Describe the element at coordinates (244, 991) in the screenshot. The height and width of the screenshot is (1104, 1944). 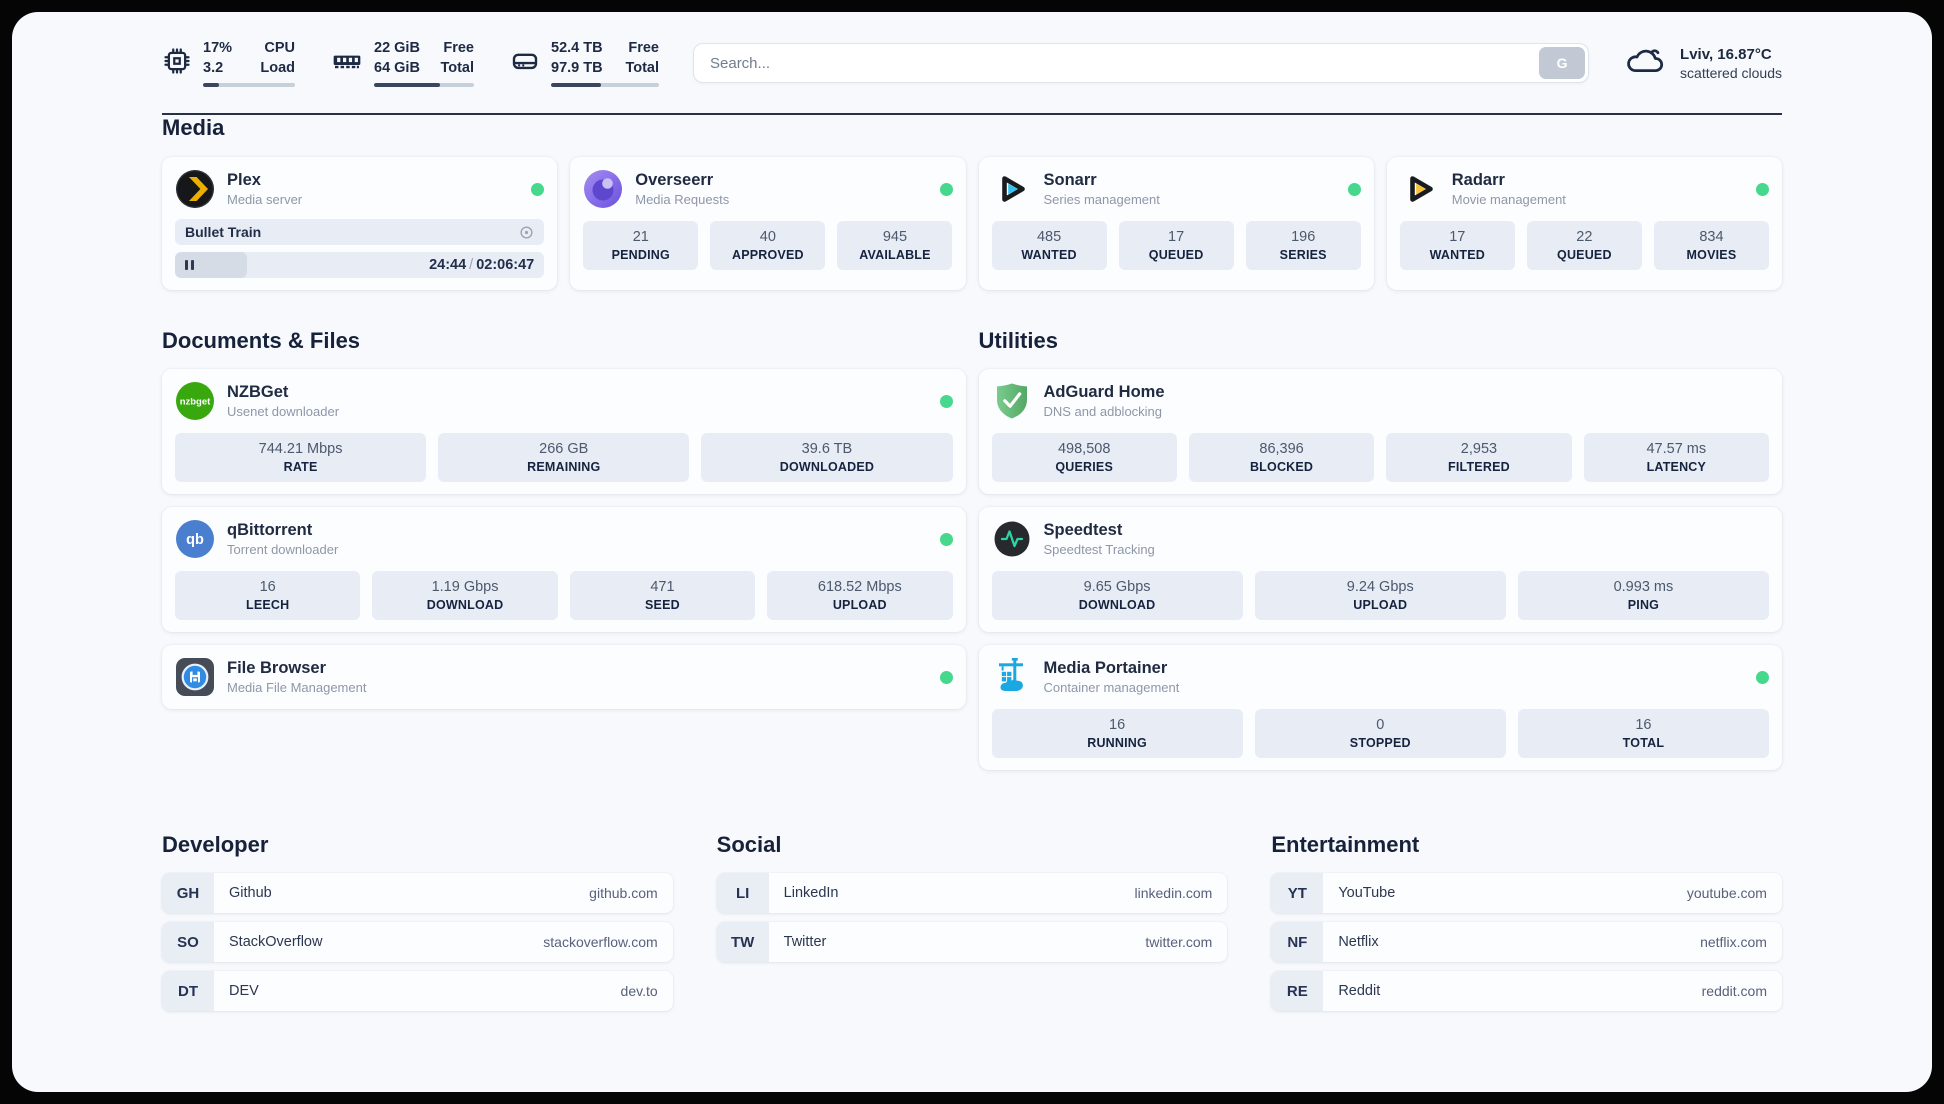
I see `bookmark-name: DEV` at that location.